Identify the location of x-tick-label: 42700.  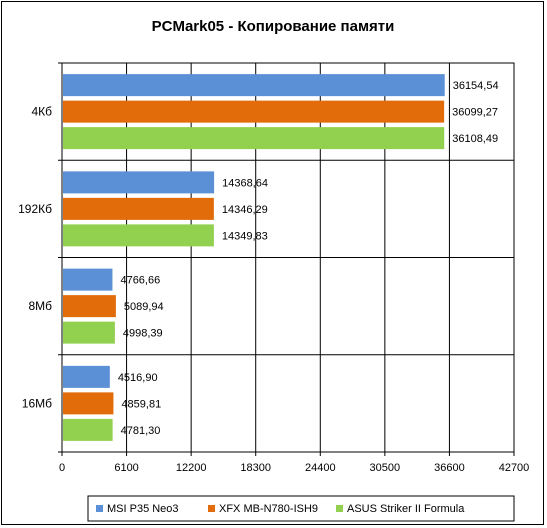
(514, 468).